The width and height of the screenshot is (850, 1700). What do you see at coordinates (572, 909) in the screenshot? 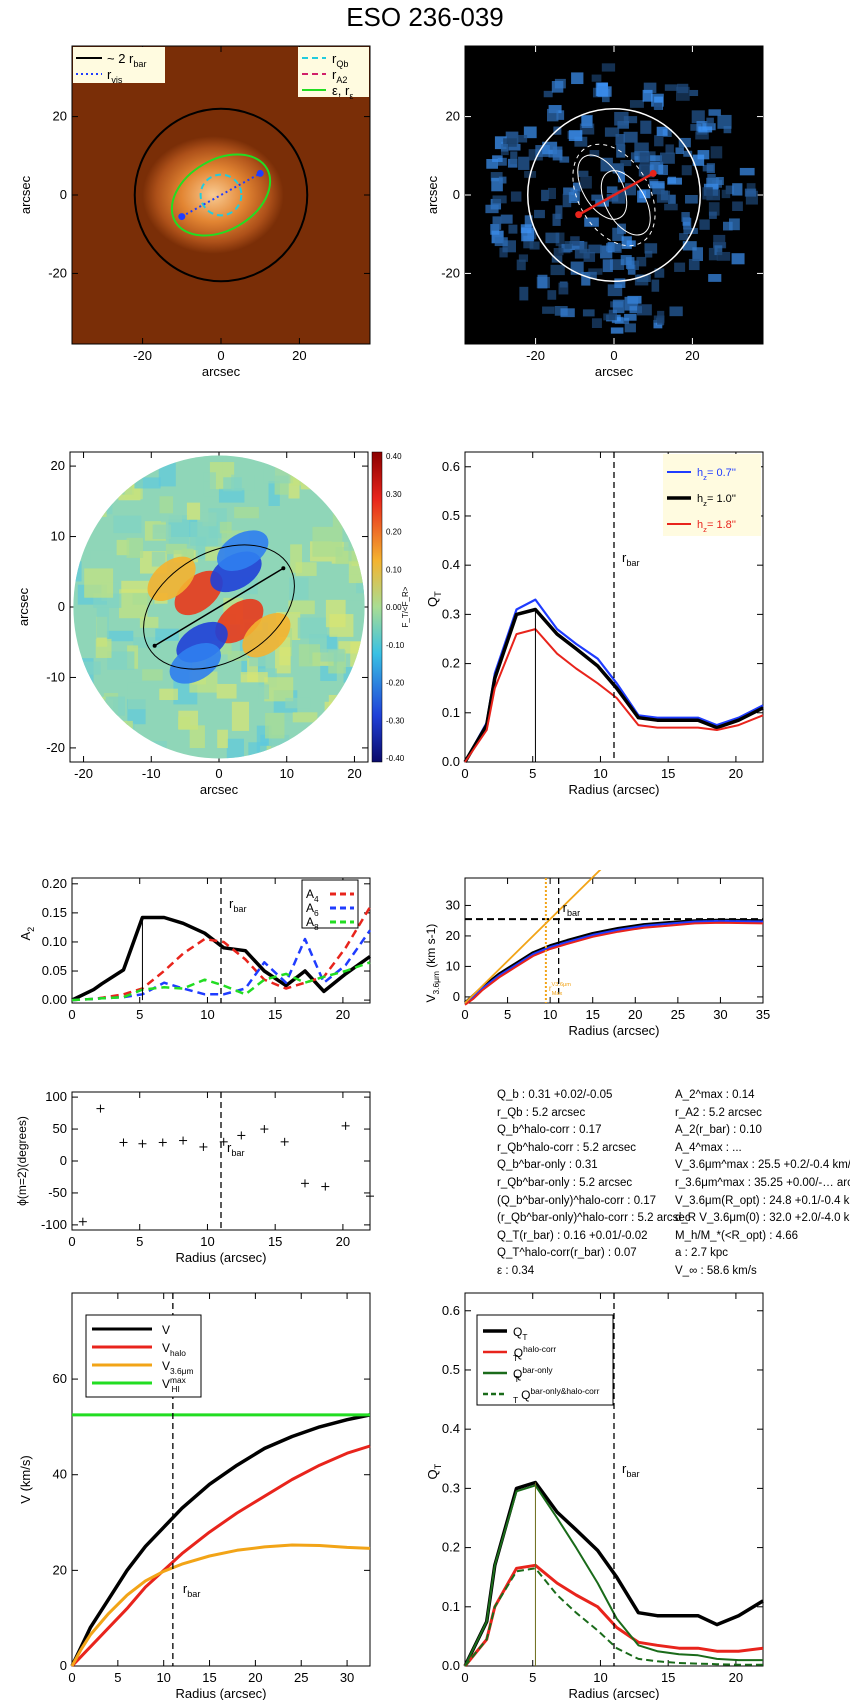
I see `rbar-label: rbar` at bounding box center [572, 909].